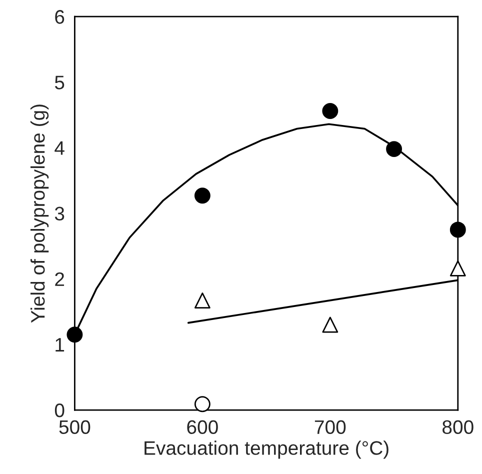  What do you see at coordinates (458, 427) in the screenshot?
I see `x-tick-label: 800` at bounding box center [458, 427].